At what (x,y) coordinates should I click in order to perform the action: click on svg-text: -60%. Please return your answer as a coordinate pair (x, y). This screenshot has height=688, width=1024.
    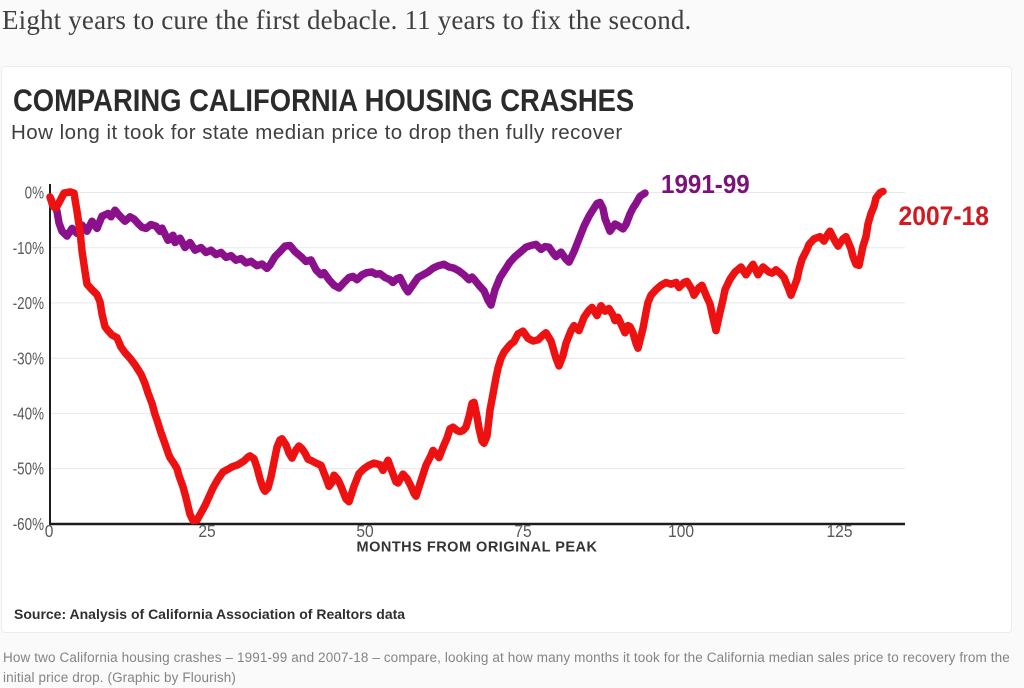
    Looking at the image, I should click on (28, 524).